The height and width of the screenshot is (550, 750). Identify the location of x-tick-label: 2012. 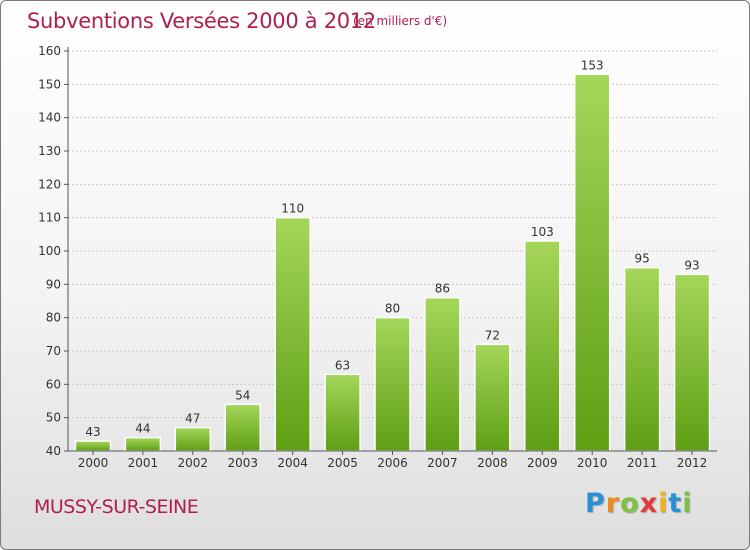
(692, 463).